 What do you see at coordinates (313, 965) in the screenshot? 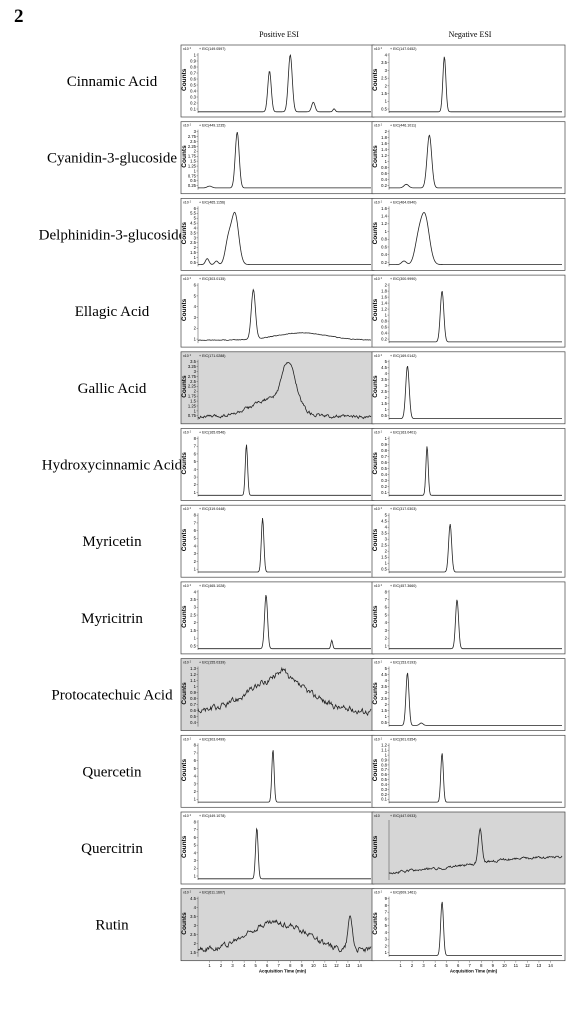
I see `x-tick-label: 10` at bounding box center [313, 965].